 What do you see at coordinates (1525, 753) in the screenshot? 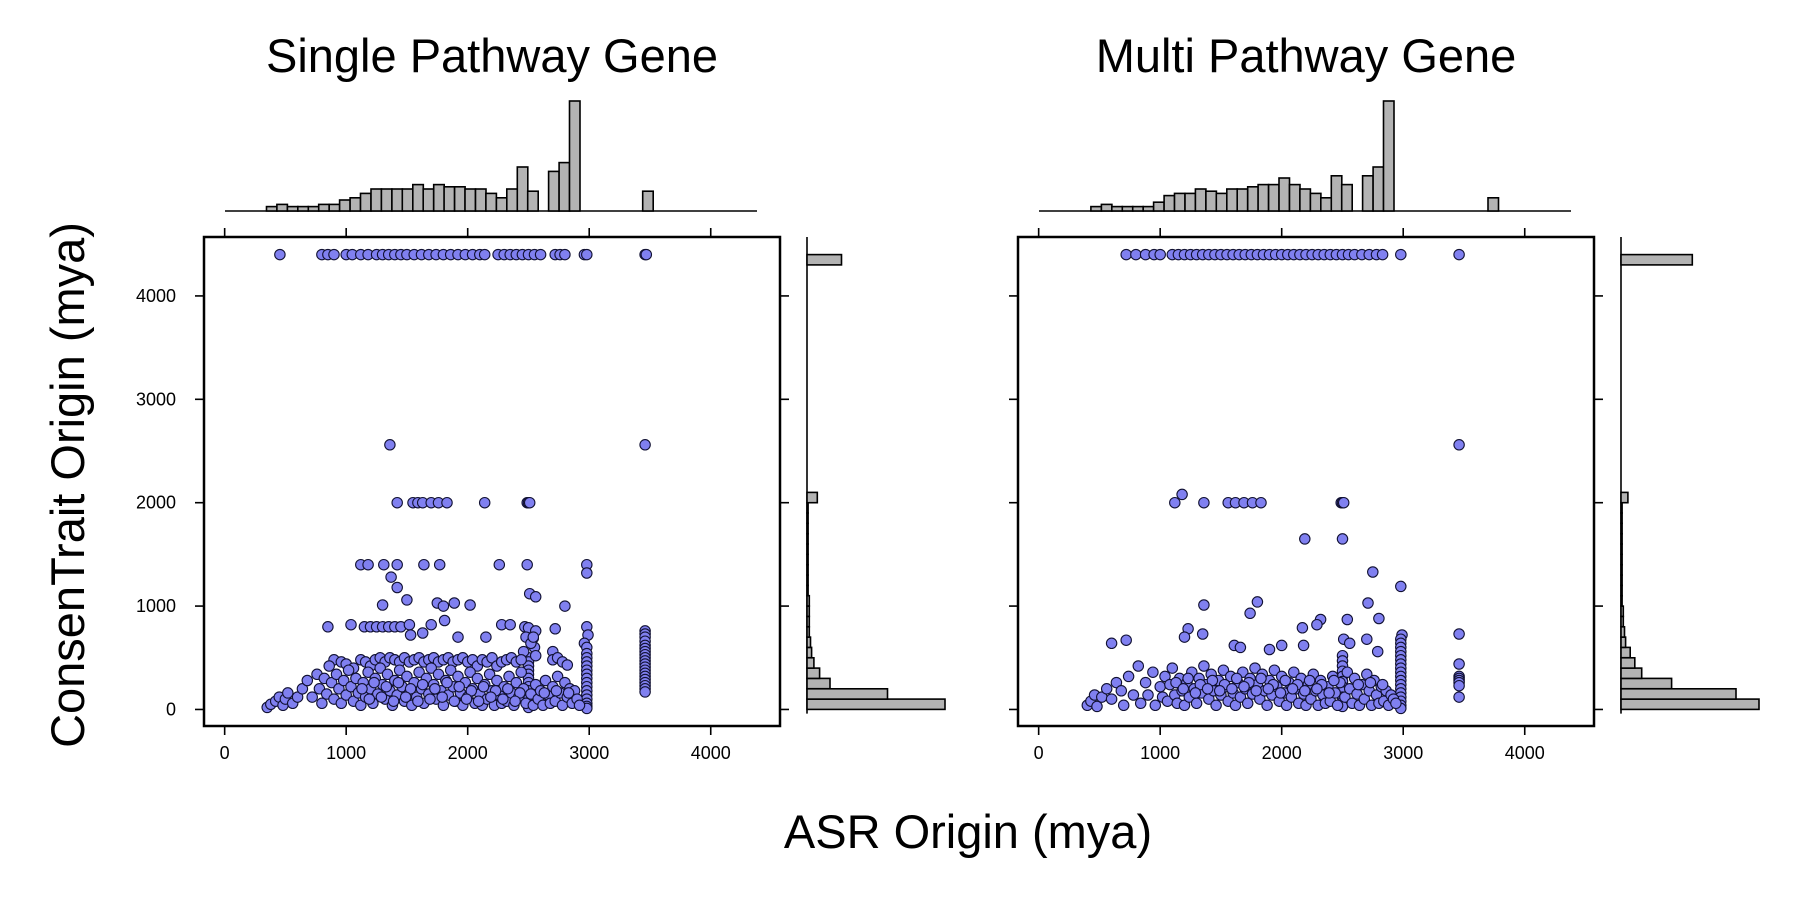
I see `x-tick-label: 4000` at bounding box center [1525, 753].